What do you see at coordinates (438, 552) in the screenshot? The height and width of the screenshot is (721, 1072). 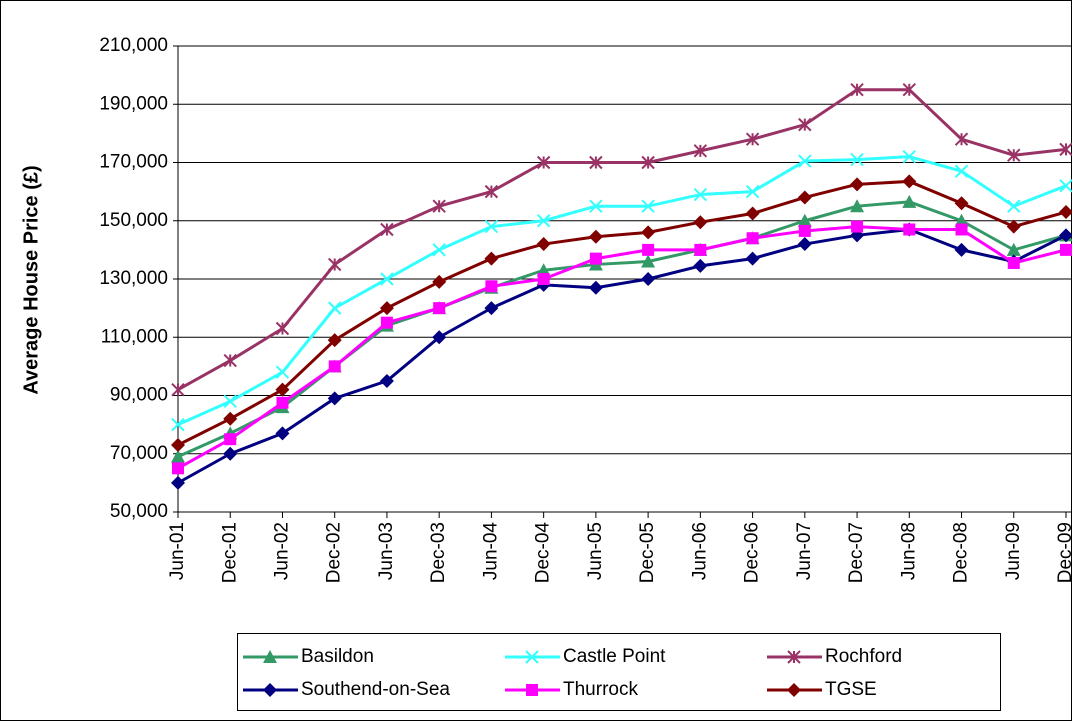 I see `x-tick-label: Dec-03` at bounding box center [438, 552].